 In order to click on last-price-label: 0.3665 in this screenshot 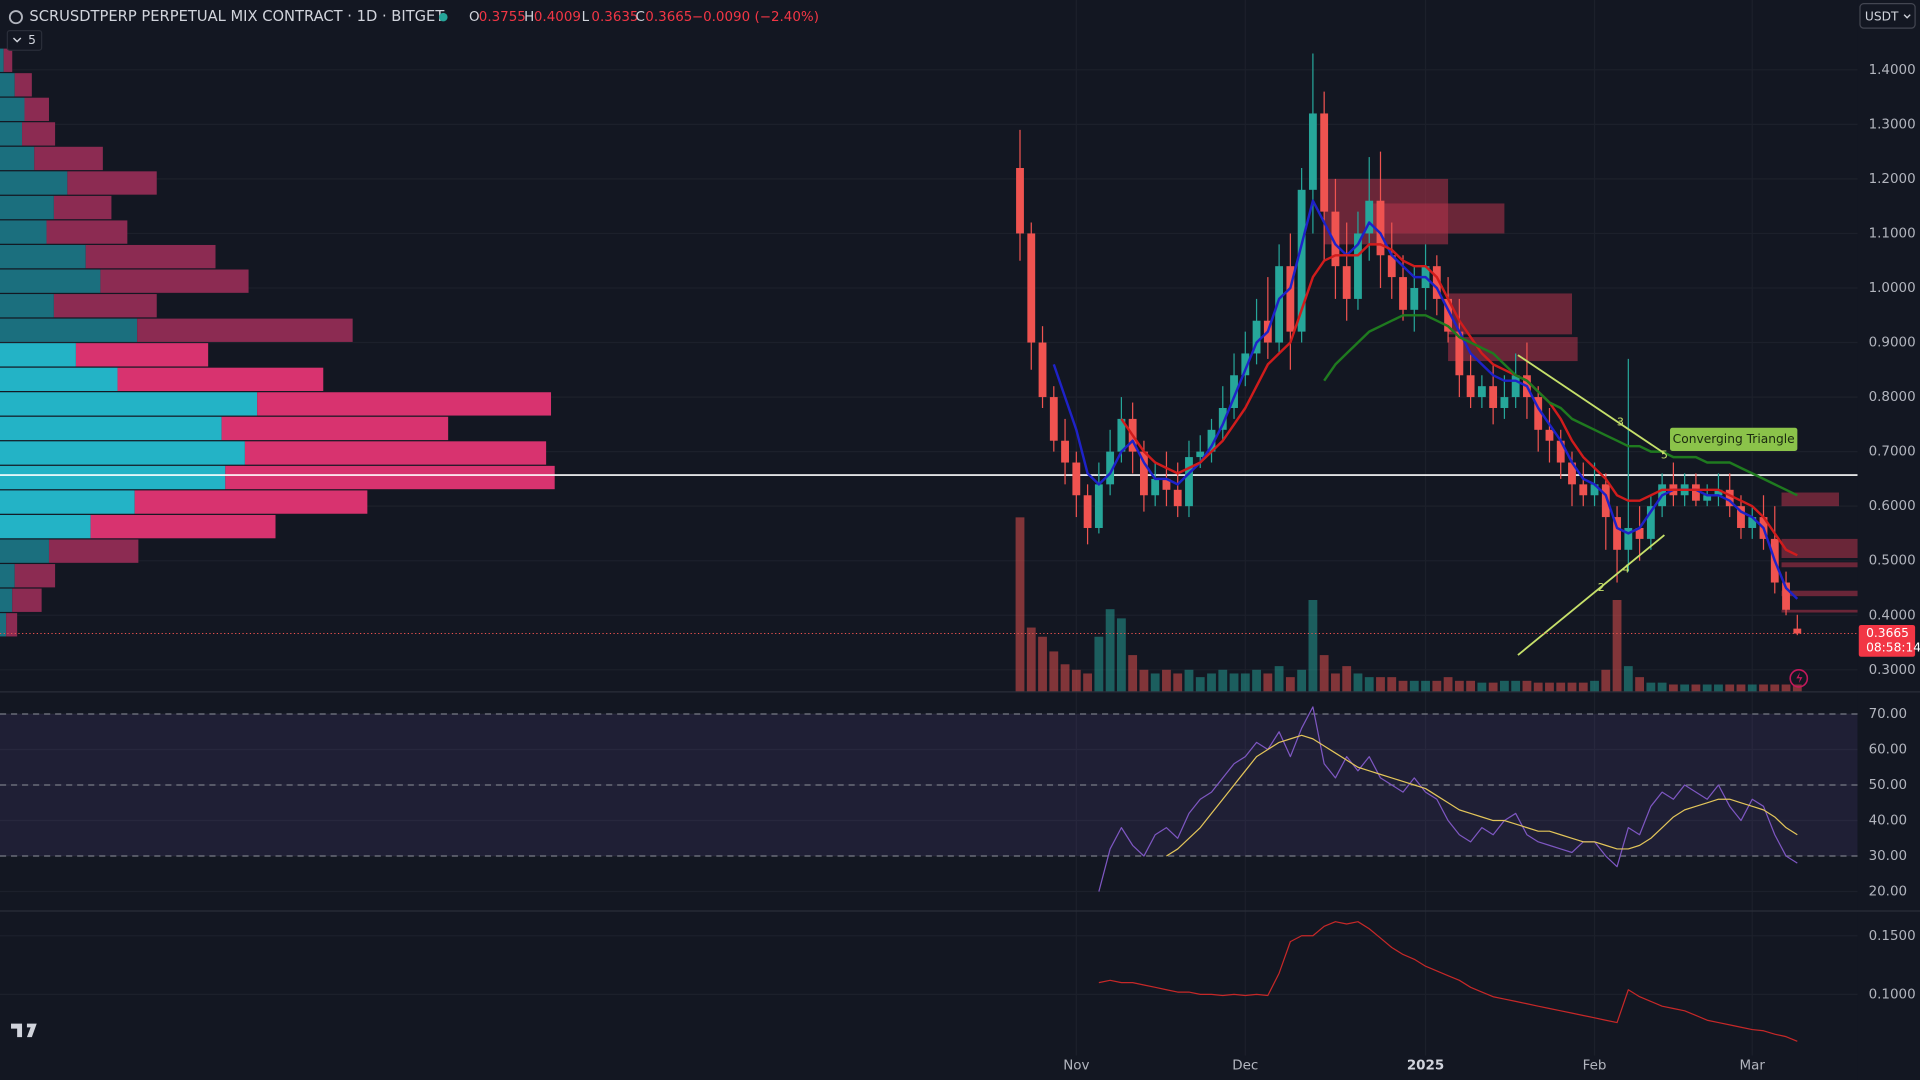, I will do `click(1887, 633)`.